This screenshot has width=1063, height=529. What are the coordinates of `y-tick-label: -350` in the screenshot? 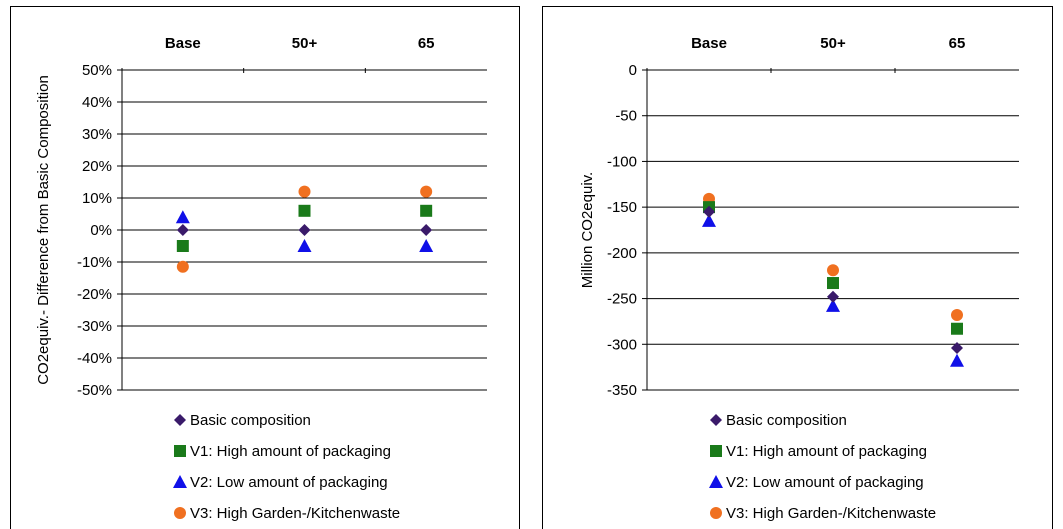 It's located at (622, 390).